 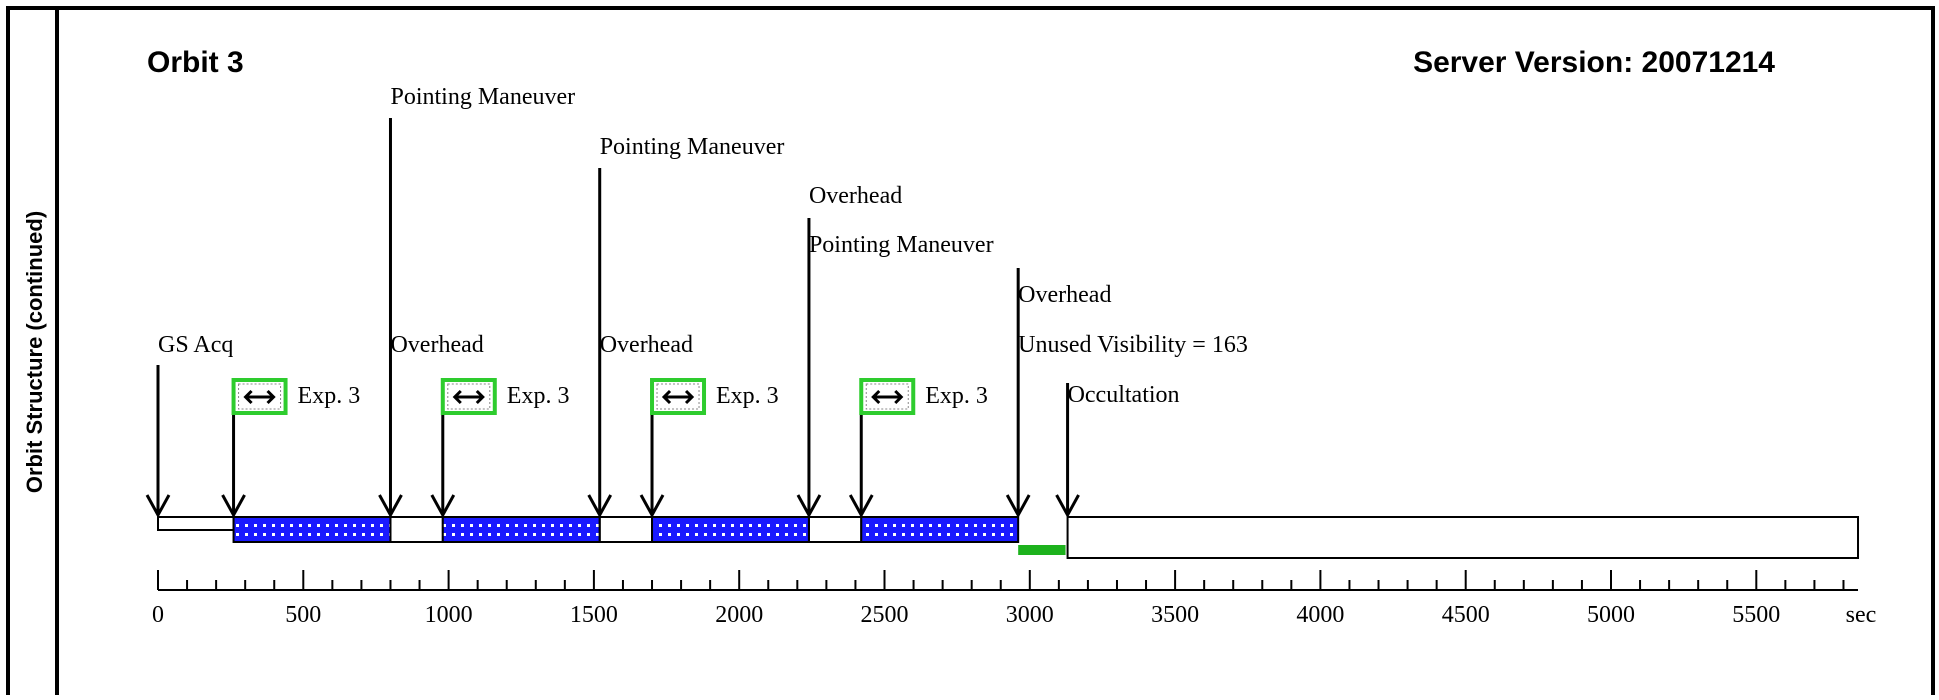 I want to click on event-label: Unused Visibility = 163, so click(x=1133, y=345).